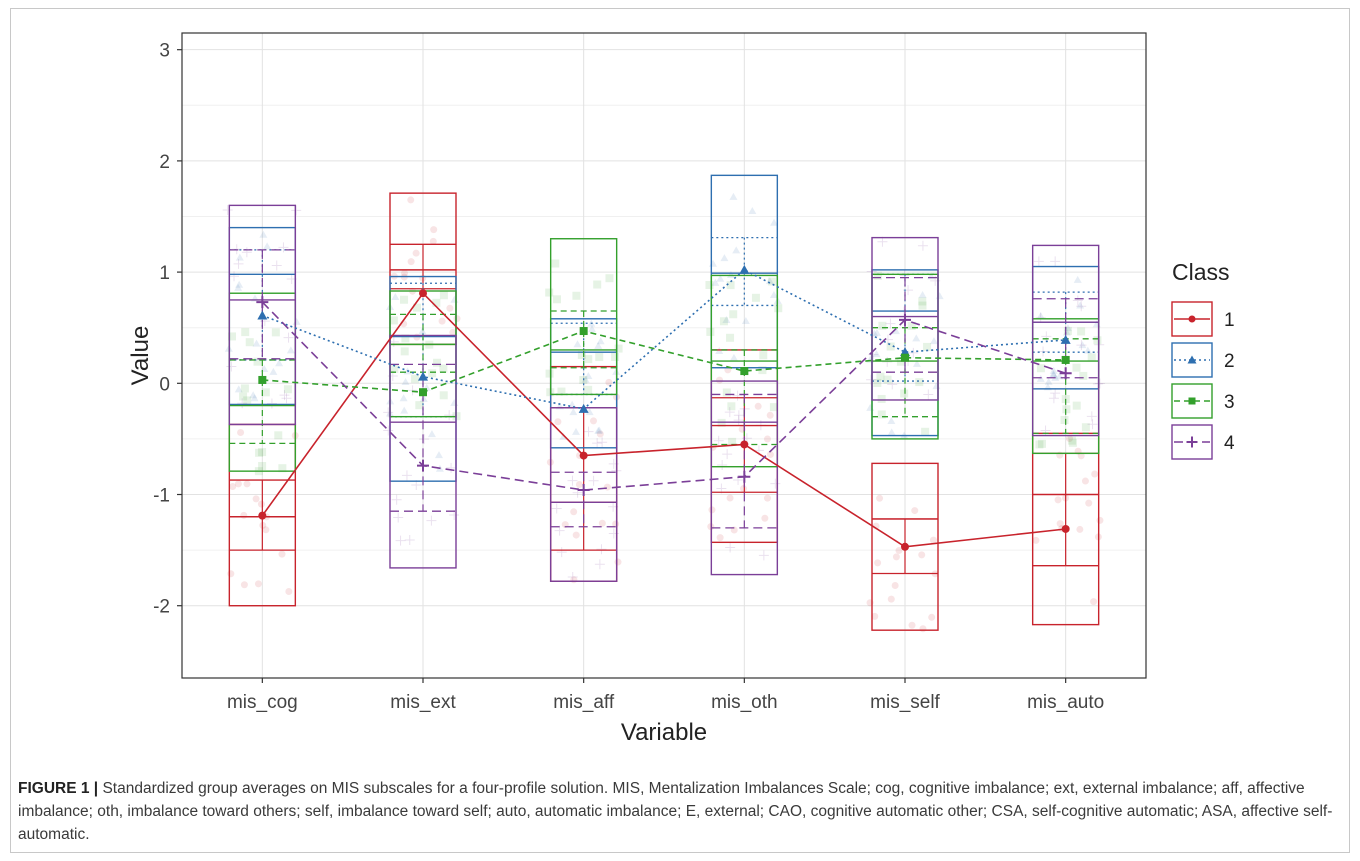 The height and width of the screenshot is (861, 1360). What do you see at coordinates (1203, 359) in the screenshot?
I see `legend: Class 1234` at bounding box center [1203, 359].